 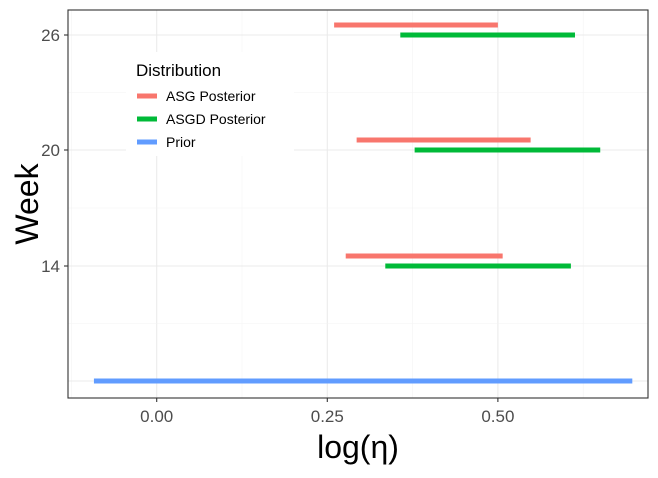 What do you see at coordinates (50, 35) in the screenshot?
I see `y-tick-label: 26` at bounding box center [50, 35].